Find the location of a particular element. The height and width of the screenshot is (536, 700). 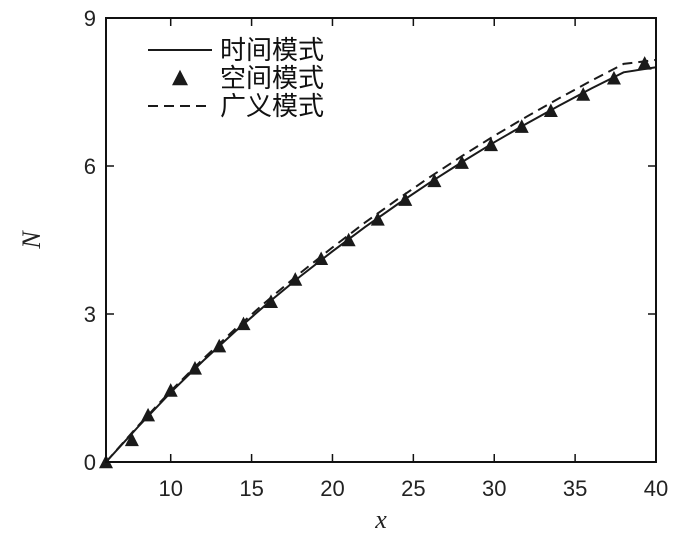

x-tick-label-3: 25 is located at coordinates (413, 488).